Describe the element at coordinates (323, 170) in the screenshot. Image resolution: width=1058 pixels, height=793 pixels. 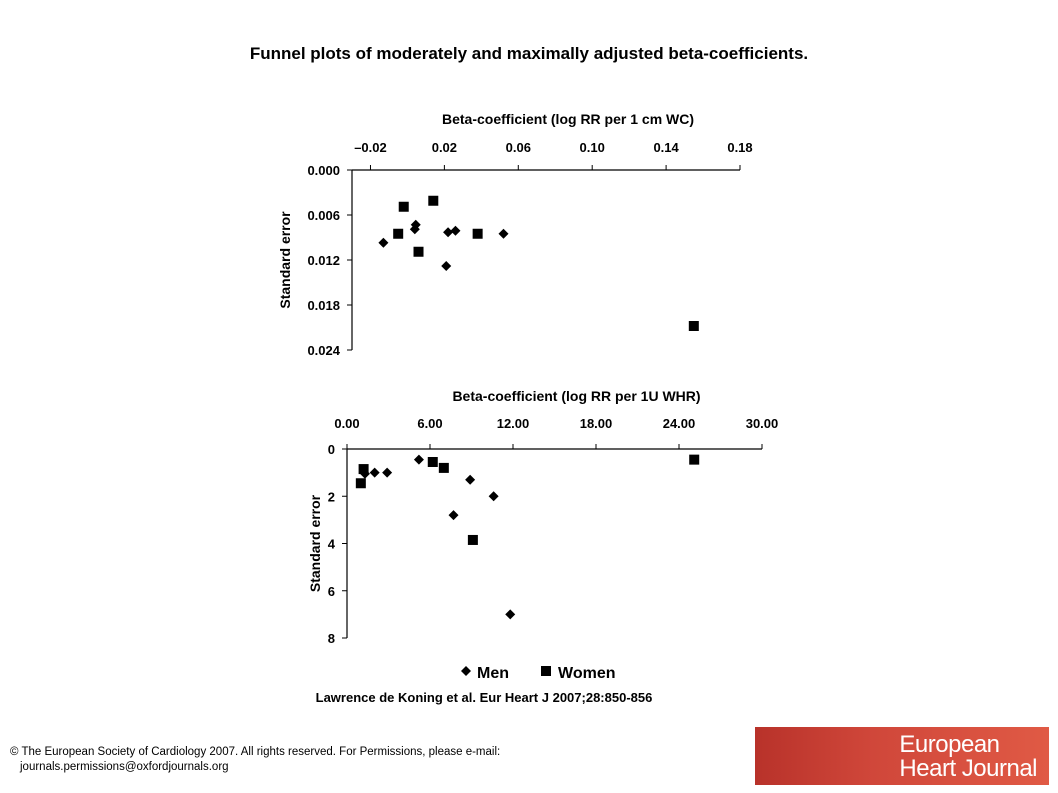
I see `y-tick-label: 0.000` at that location.